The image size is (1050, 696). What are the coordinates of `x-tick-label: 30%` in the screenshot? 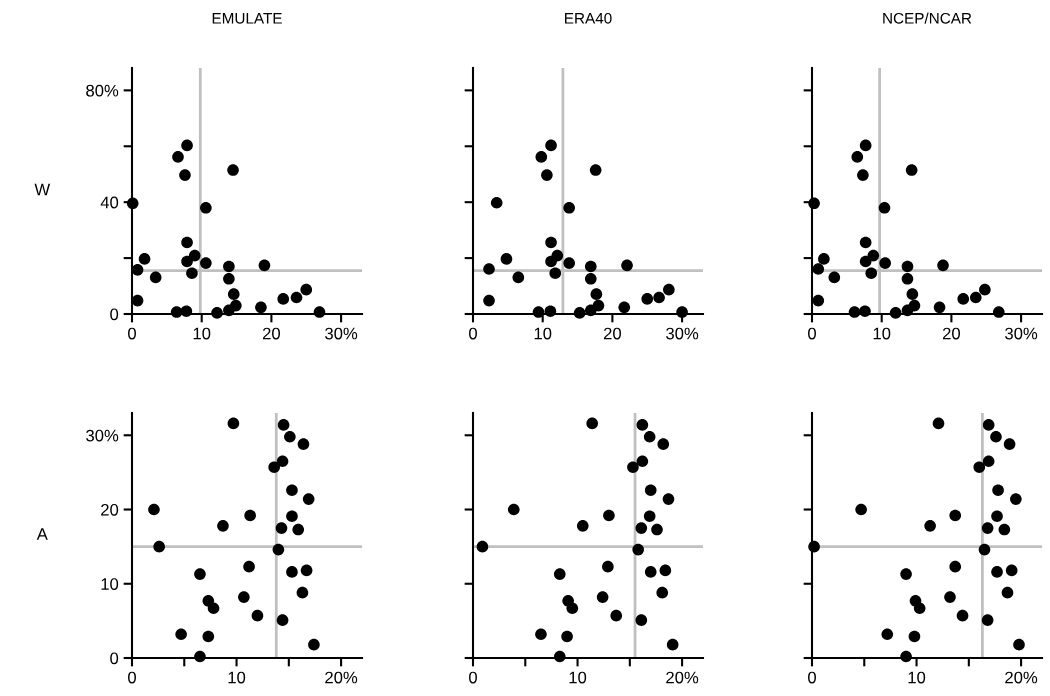 It's located at (341, 333).